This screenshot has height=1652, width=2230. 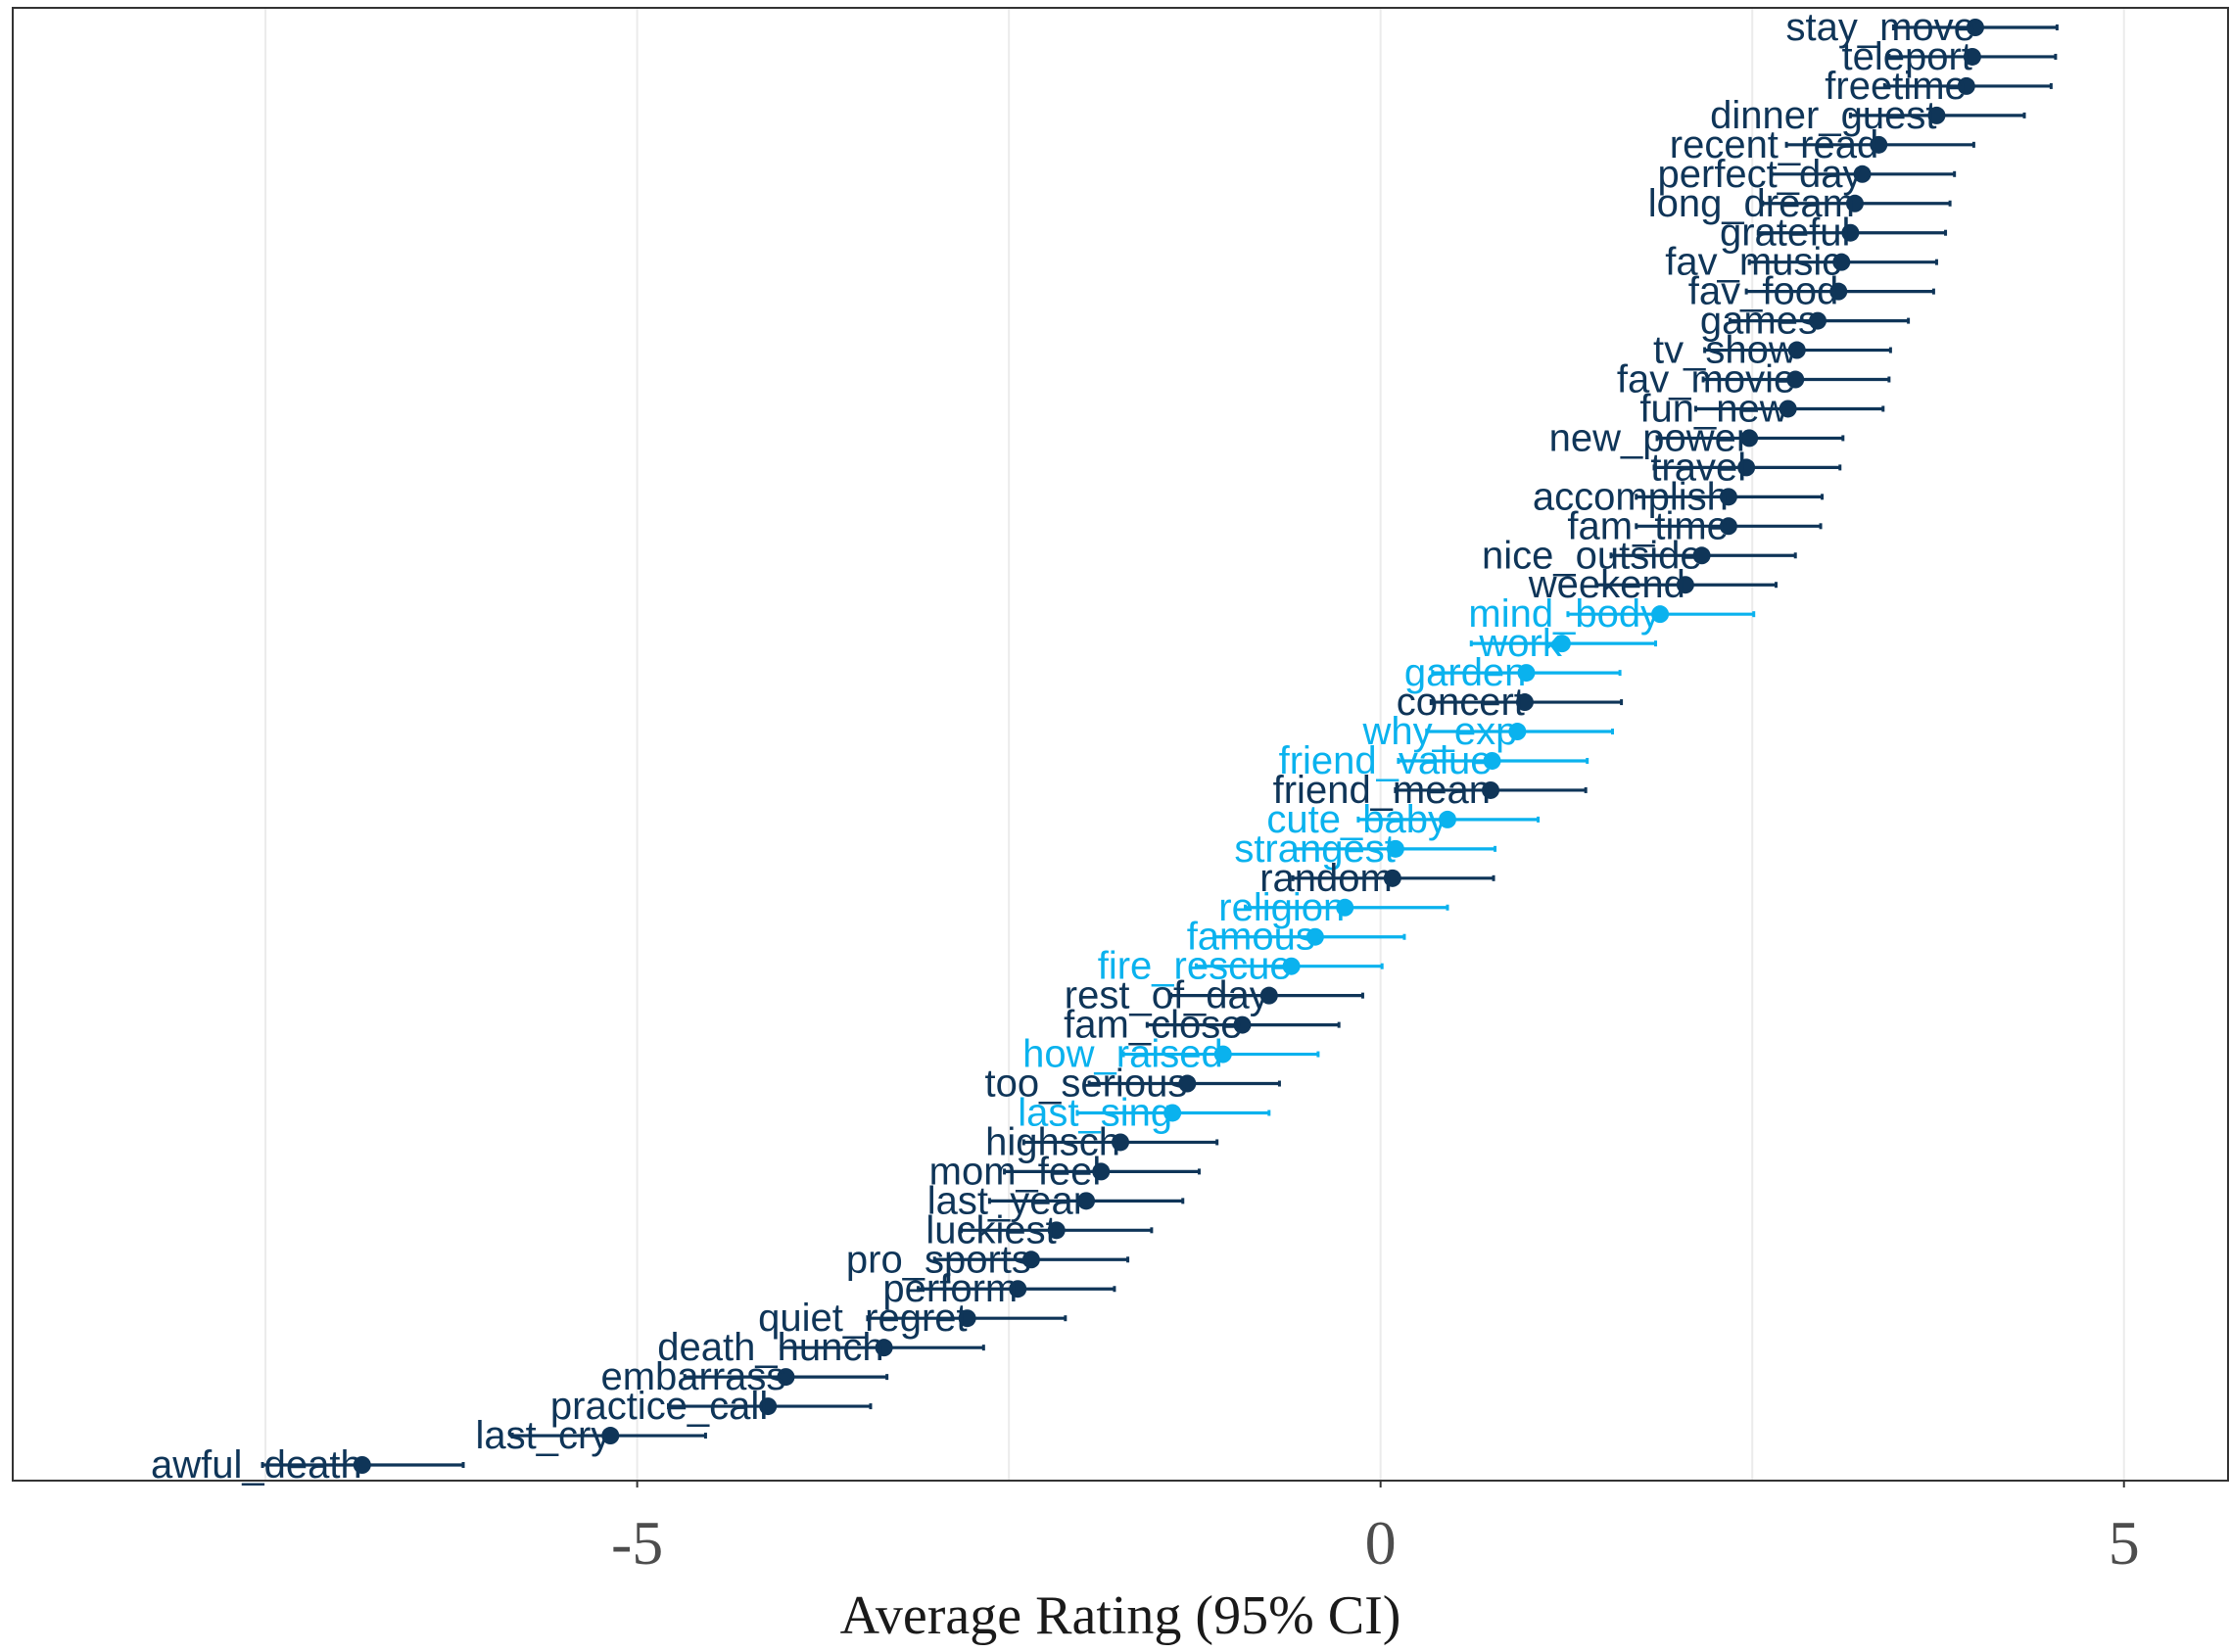 What do you see at coordinates (1122, 1054) in the screenshot?
I see `point-label: how_raised` at bounding box center [1122, 1054].